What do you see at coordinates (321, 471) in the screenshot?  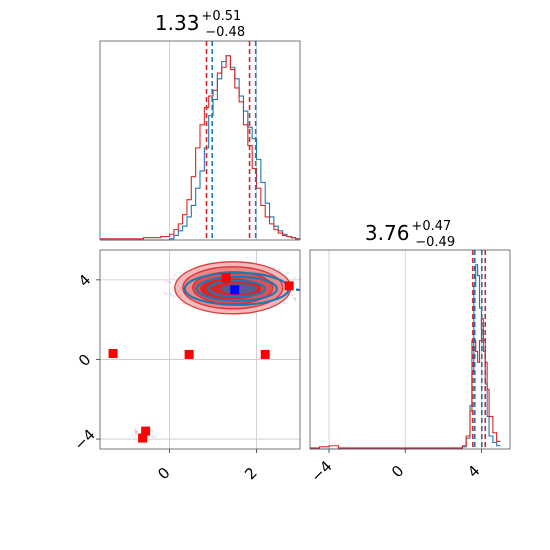 I see `x-tick-label: −4` at bounding box center [321, 471].